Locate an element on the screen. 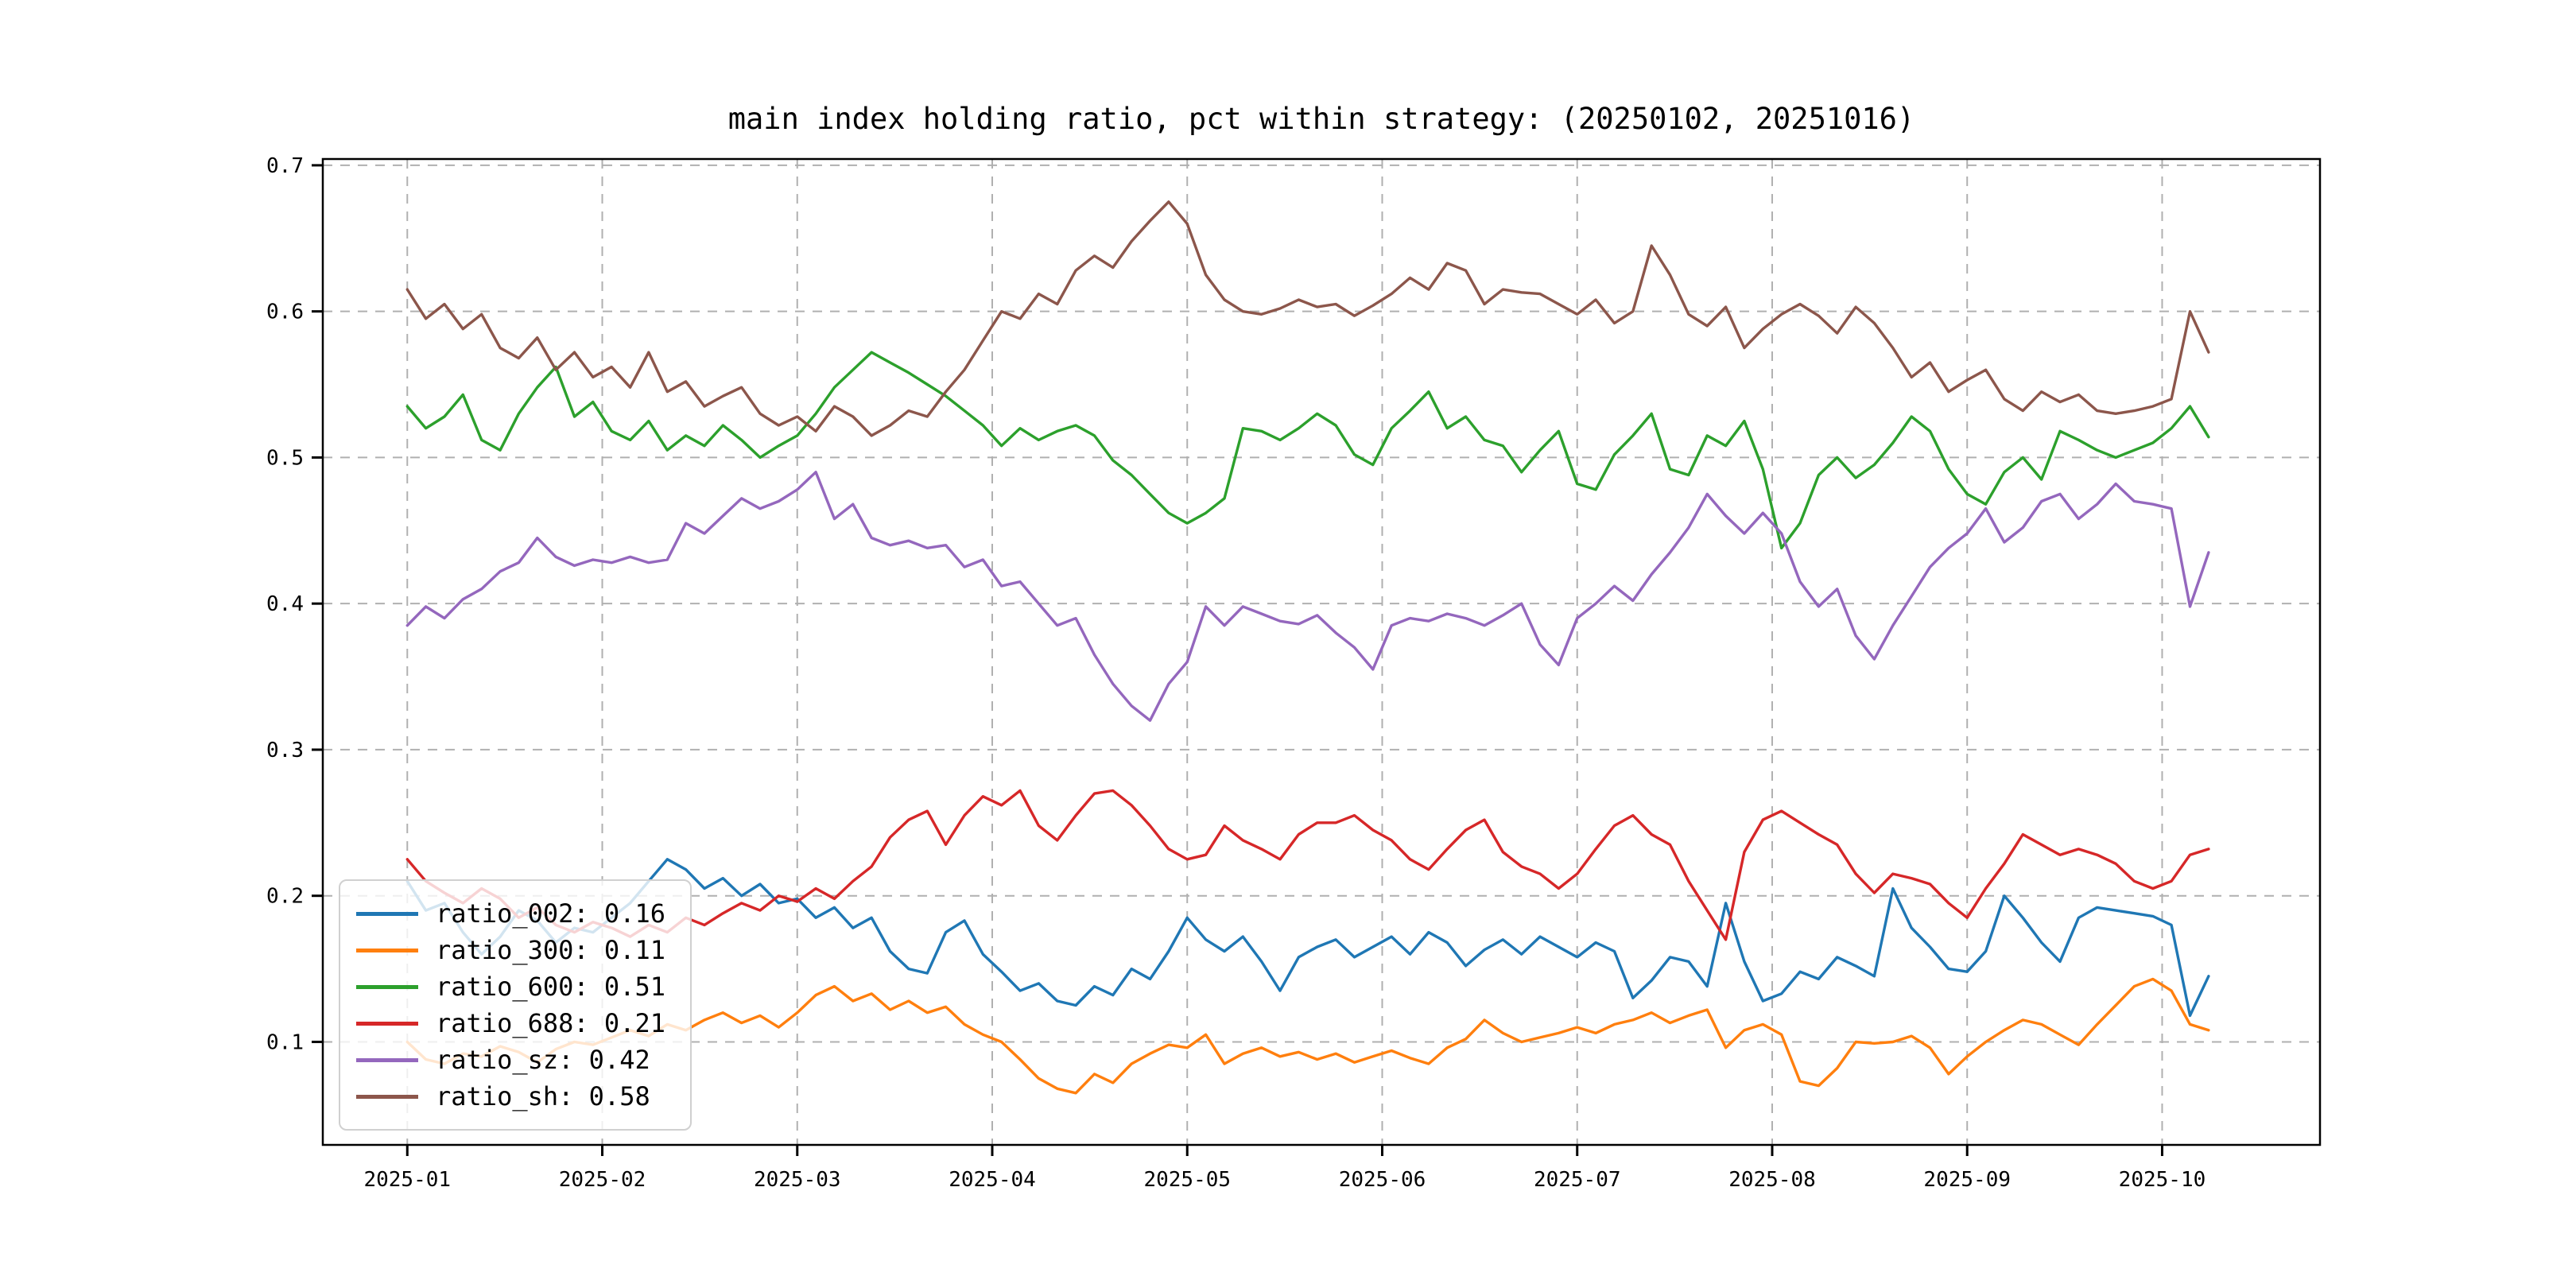 Image resolution: width=2576 pixels, height=1288 pixels. x-tick-label: 2025-04 is located at coordinates (993, 1180).